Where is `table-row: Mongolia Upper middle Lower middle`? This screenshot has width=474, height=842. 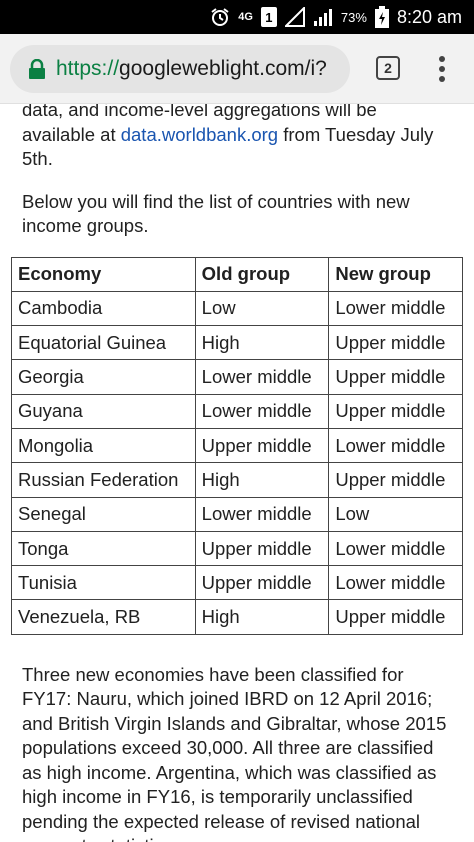 table-row: Mongolia Upper middle Lower middle is located at coordinates (237, 445).